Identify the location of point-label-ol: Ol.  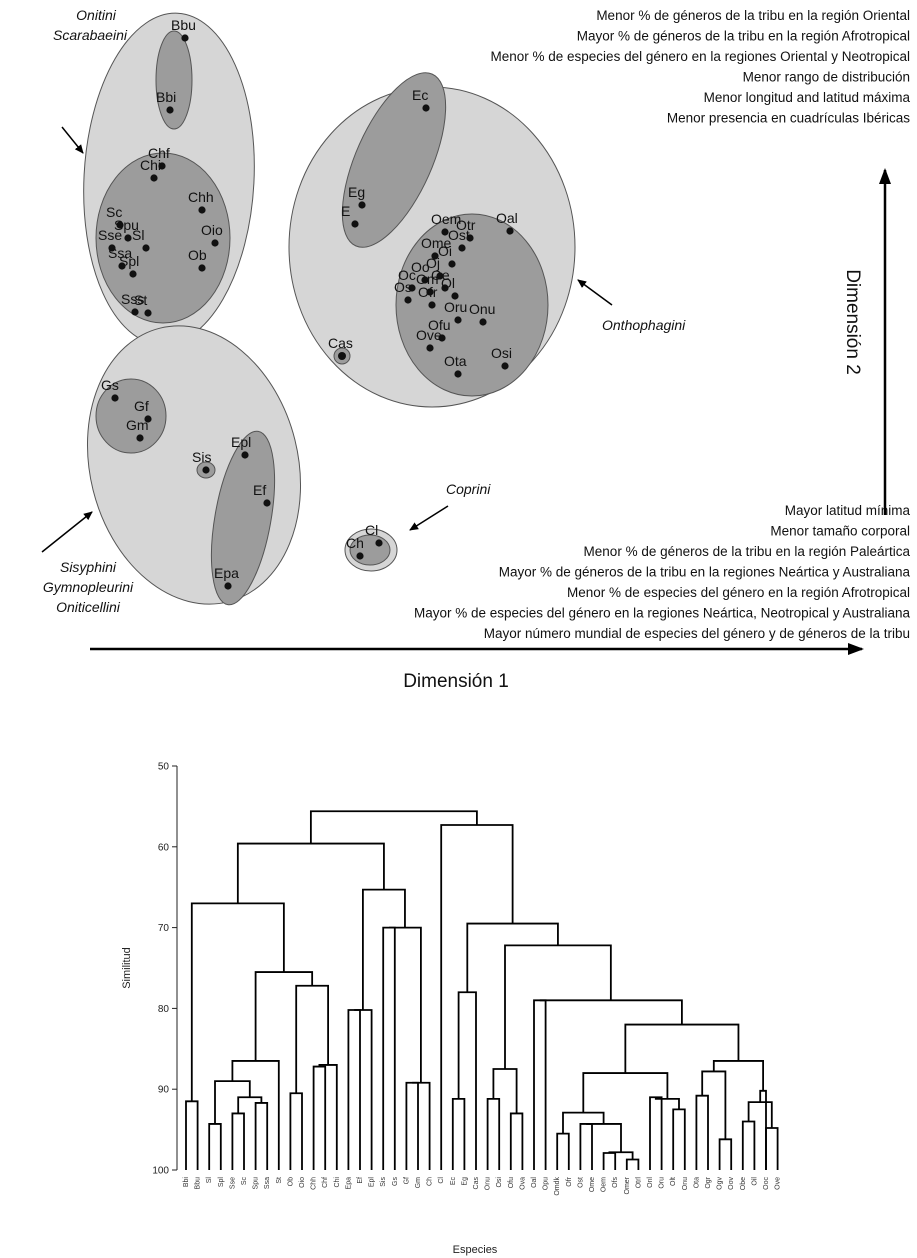
(448, 283).